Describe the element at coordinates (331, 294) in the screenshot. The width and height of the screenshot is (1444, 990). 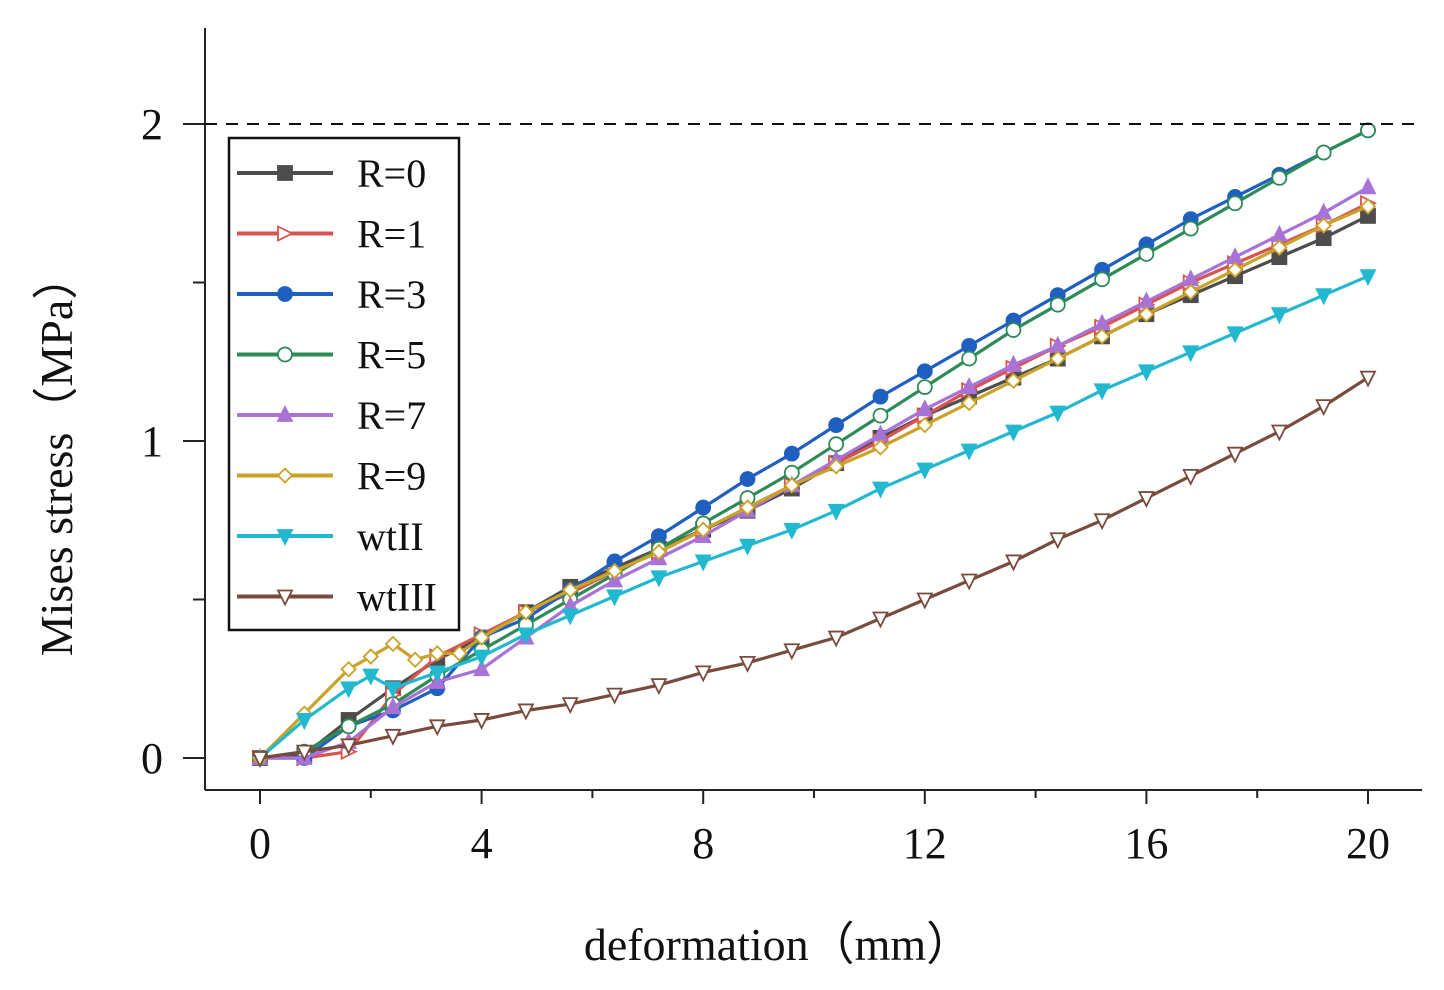
I see `legend-item: R=3` at that location.